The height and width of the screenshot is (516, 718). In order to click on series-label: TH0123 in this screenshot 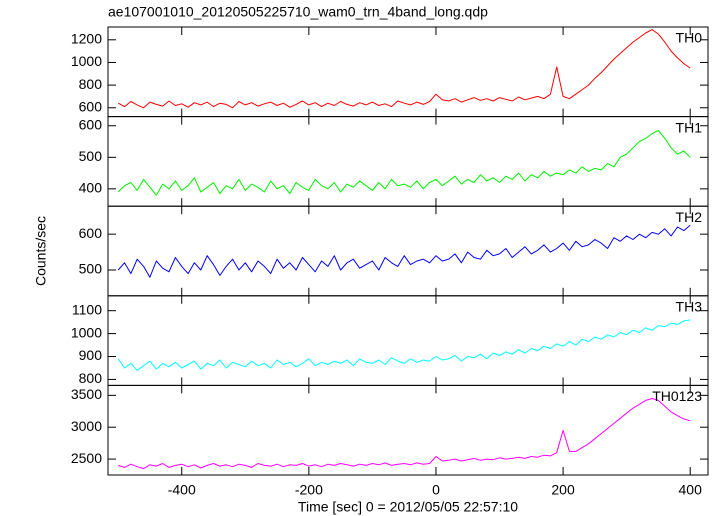, I will do `click(677, 396)`.